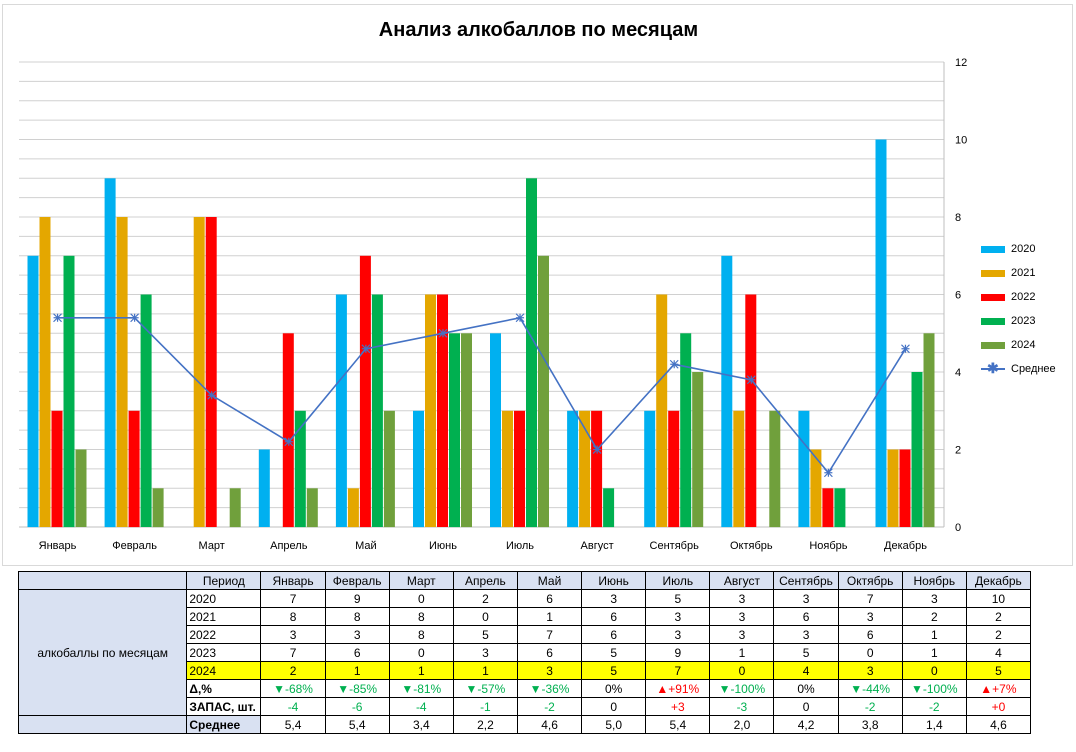  What do you see at coordinates (806, 670) in the screenshot?
I see `value-cell: 4` at bounding box center [806, 670].